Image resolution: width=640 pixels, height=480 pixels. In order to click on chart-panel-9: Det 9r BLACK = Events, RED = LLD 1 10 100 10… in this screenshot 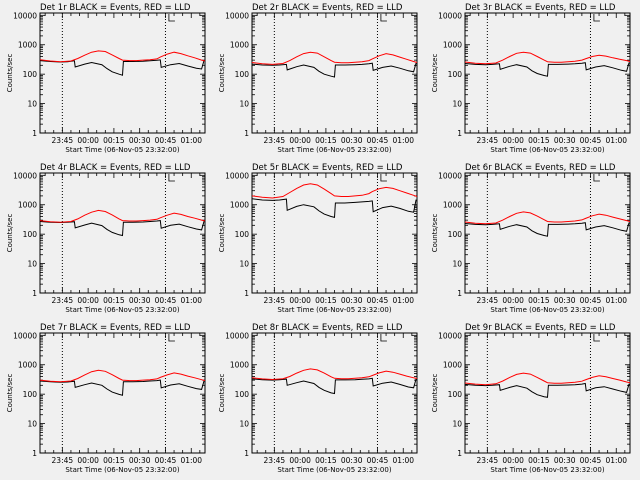, I will do `click(531, 398)`.